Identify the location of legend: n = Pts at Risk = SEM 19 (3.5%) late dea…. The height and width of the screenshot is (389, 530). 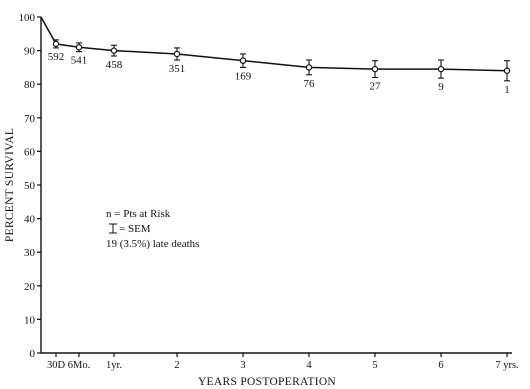
(152, 229).